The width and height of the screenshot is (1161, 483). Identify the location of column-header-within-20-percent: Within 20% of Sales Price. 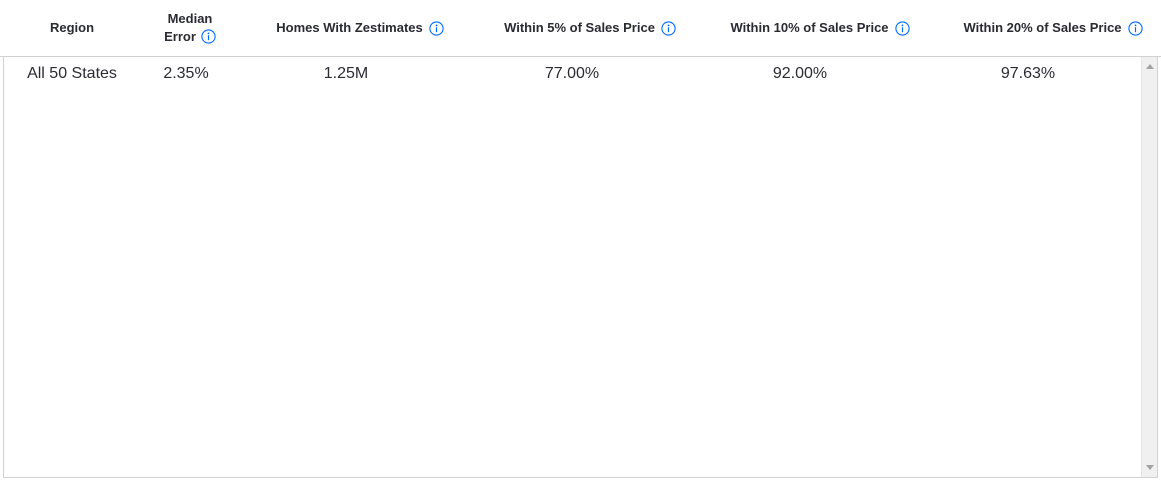
(1053, 28).